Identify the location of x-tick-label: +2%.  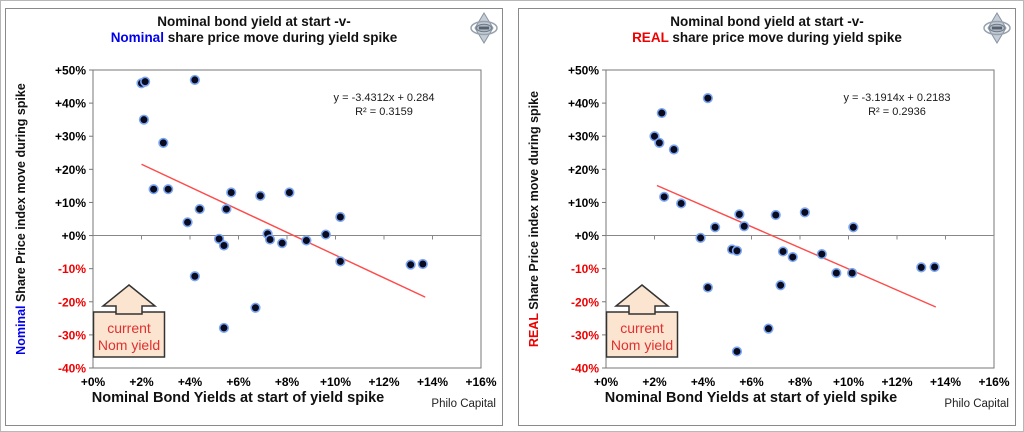
(654, 382).